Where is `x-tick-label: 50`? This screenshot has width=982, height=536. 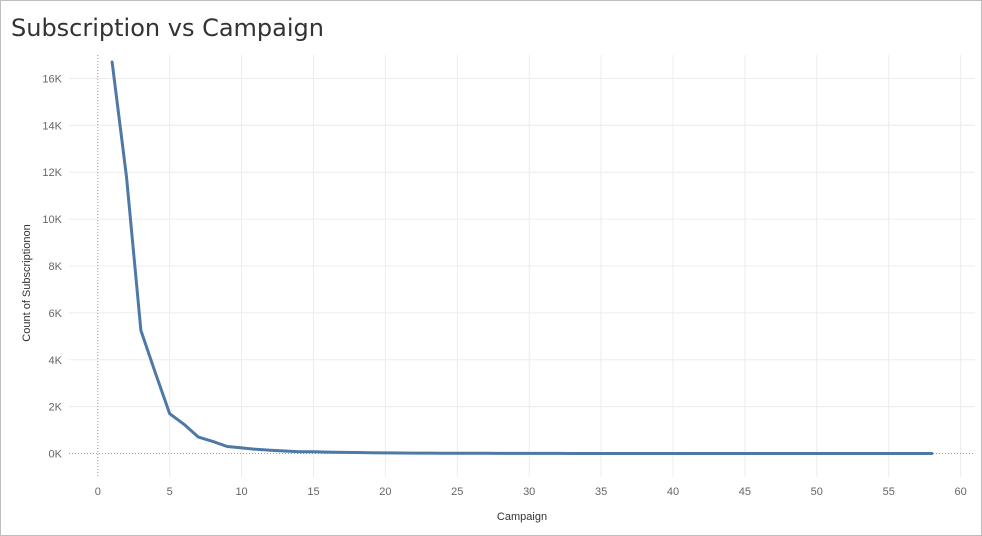 x-tick-label: 50 is located at coordinates (817, 492).